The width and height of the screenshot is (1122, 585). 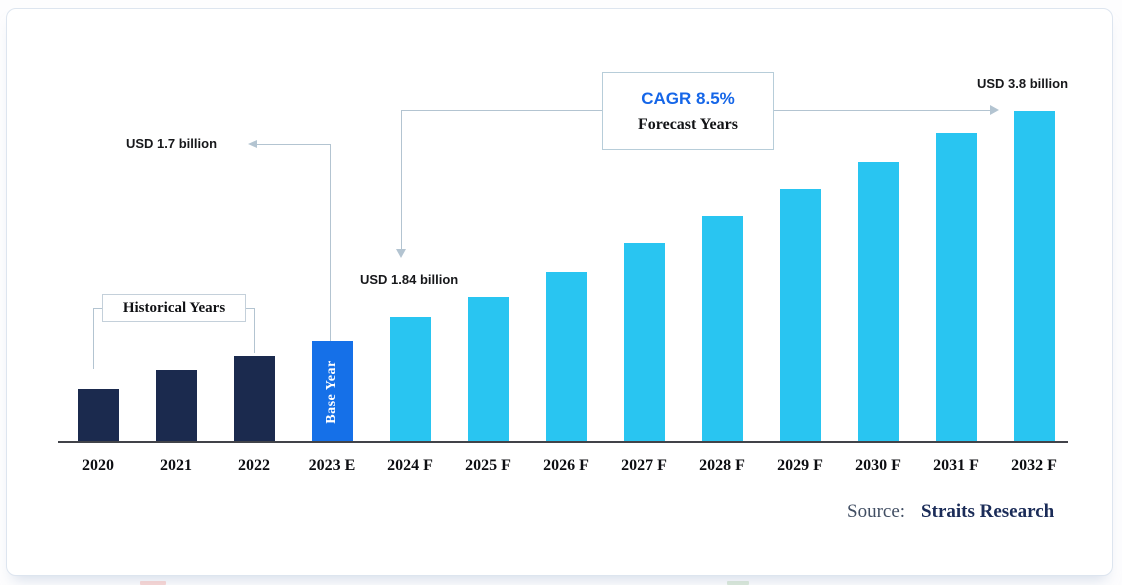 What do you see at coordinates (566, 465) in the screenshot?
I see `x-tick-2026-f: 2026 F` at bounding box center [566, 465].